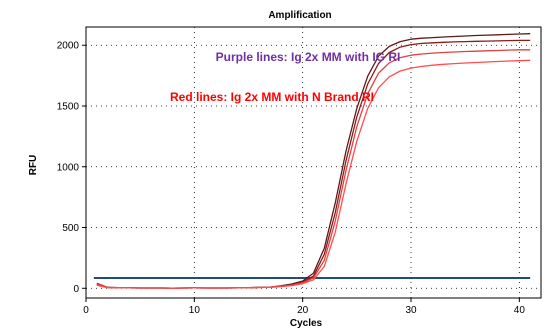 This screenshot has height=330, width=560. I want to click on x-tick-label: 0, so click(86, 310).